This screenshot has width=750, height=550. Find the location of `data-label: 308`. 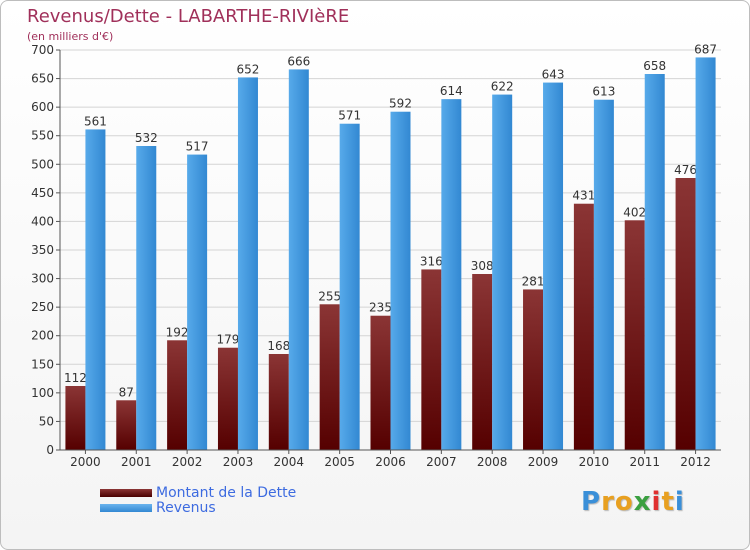

data-label: 308 is located at coordinates (482, 266).